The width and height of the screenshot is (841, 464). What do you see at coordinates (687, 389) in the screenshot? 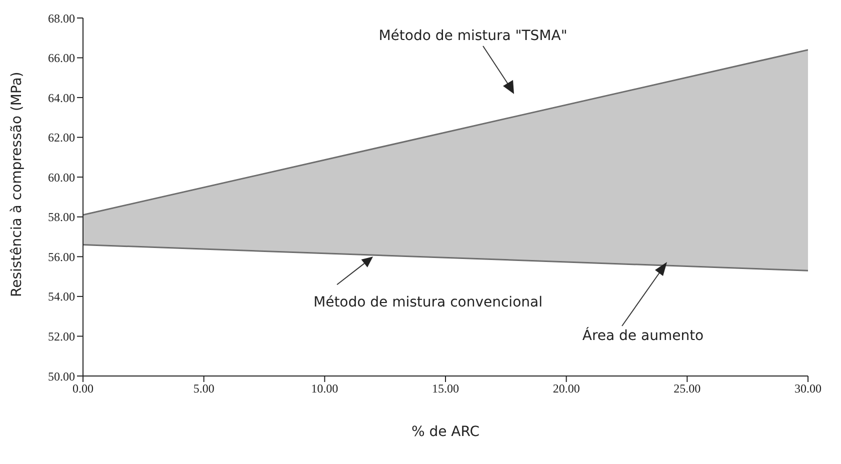
I see `x-tick-label: 25.00` at bounding box center [687, 389].